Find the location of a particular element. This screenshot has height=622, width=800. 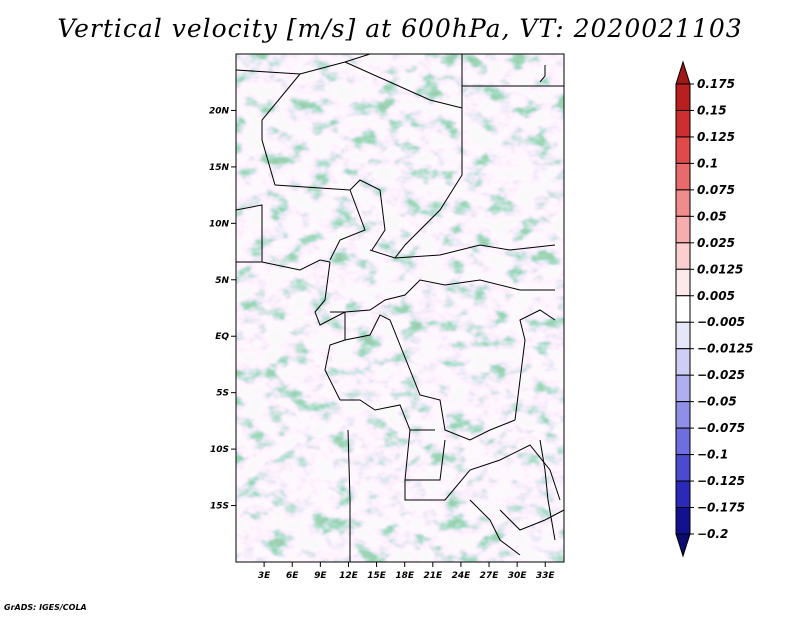

longitude-axis: 3E 6E 9E 12E 15E 18E 21E 24E 27E 30E 33E is located at coordinates (407, 571).